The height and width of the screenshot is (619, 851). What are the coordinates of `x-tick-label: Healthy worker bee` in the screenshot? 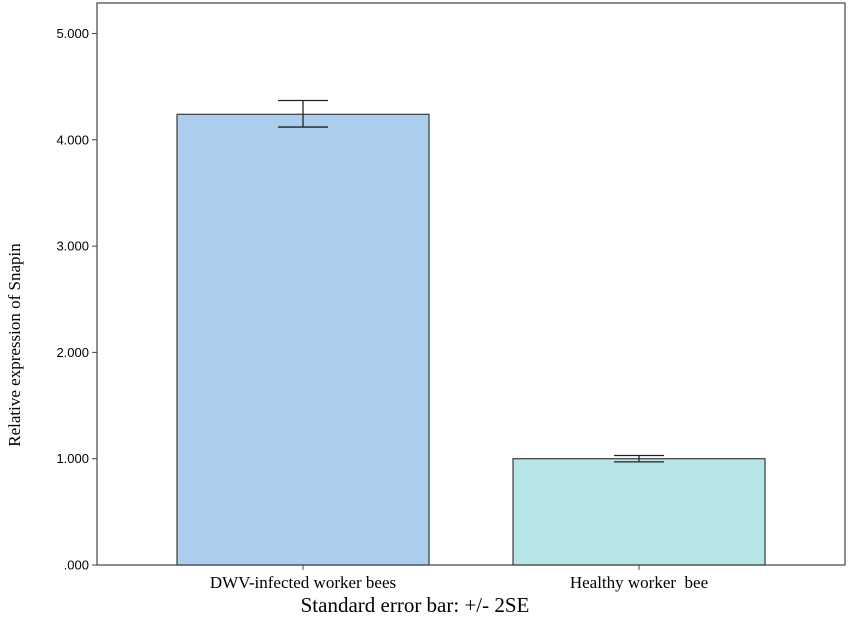 It's located at (639, 582).